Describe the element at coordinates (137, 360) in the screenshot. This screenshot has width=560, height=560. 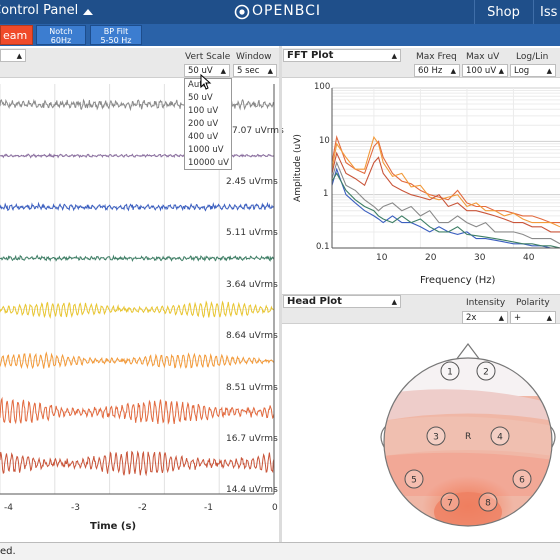
I see `channel-6-trace` at that location.